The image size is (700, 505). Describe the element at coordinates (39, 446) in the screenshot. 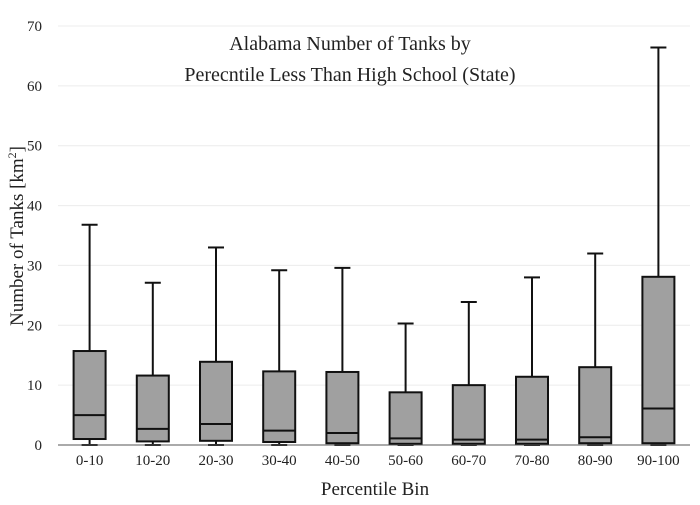

I see `y-tick-label-0: 0` at that location.